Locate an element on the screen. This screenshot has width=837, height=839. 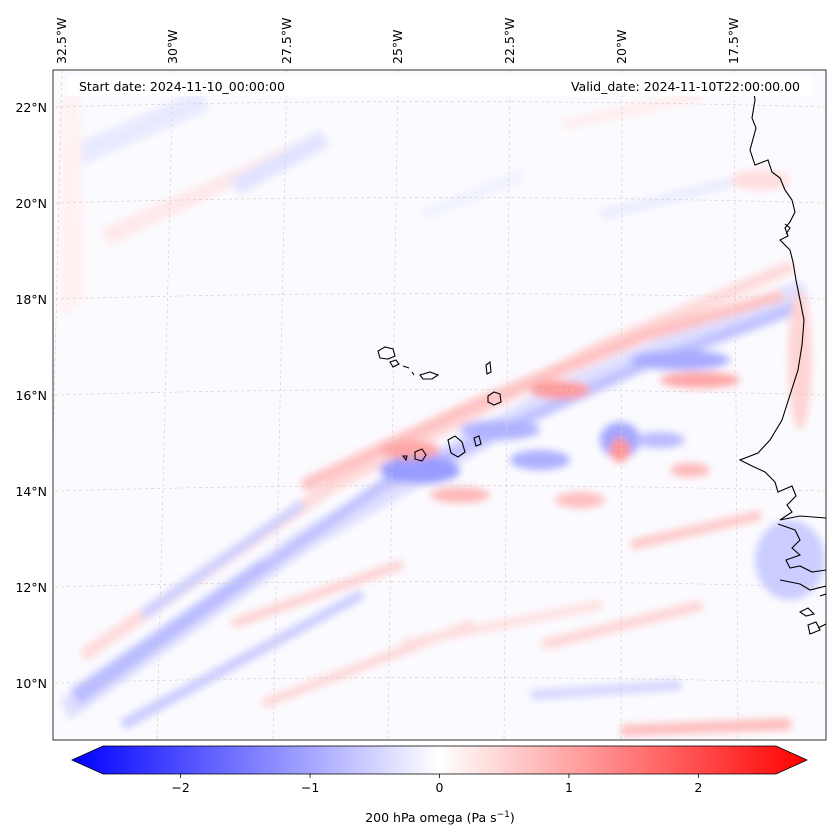
colorbar-tick-label: −1 is located at coordinates (310, 787).